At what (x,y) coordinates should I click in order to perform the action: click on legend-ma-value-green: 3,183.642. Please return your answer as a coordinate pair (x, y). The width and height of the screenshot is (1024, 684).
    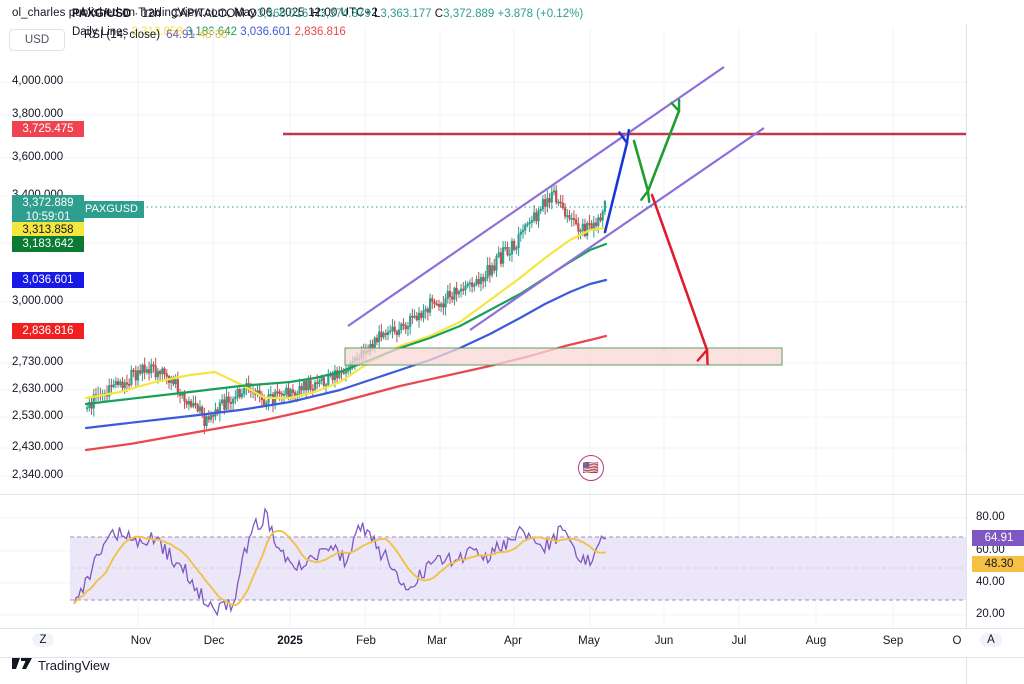
    Looking at the image, I should click on (211, 32).